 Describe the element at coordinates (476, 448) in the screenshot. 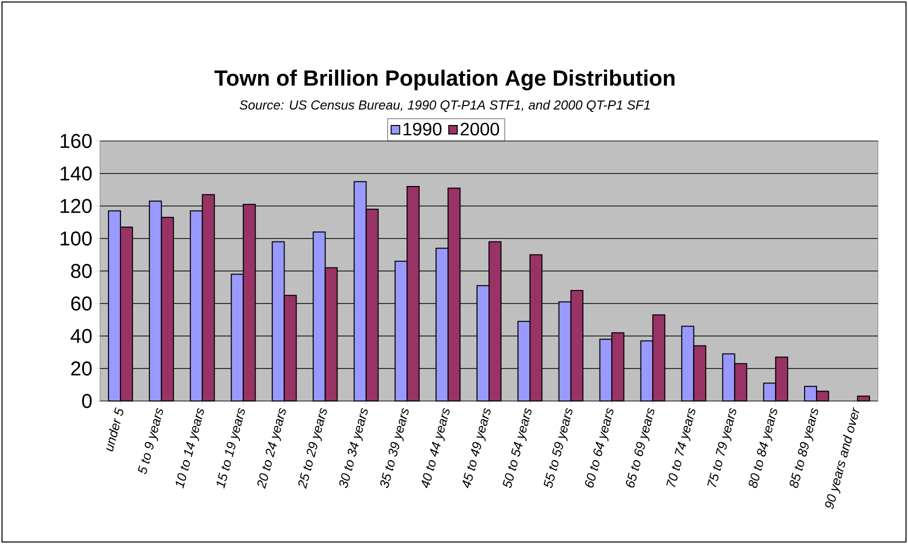

I see `x-tick-label: 45 to 49 years` at that location.